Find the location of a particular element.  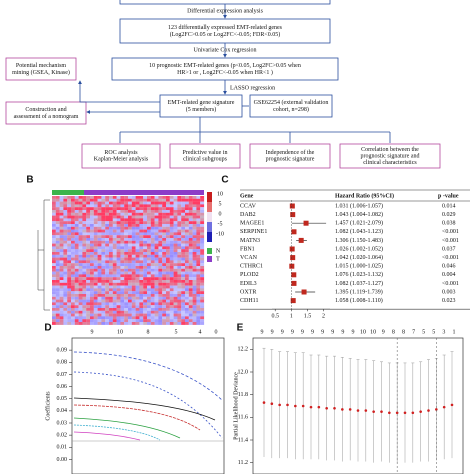

legend-label: -5 is located at coordinates (220, 224).